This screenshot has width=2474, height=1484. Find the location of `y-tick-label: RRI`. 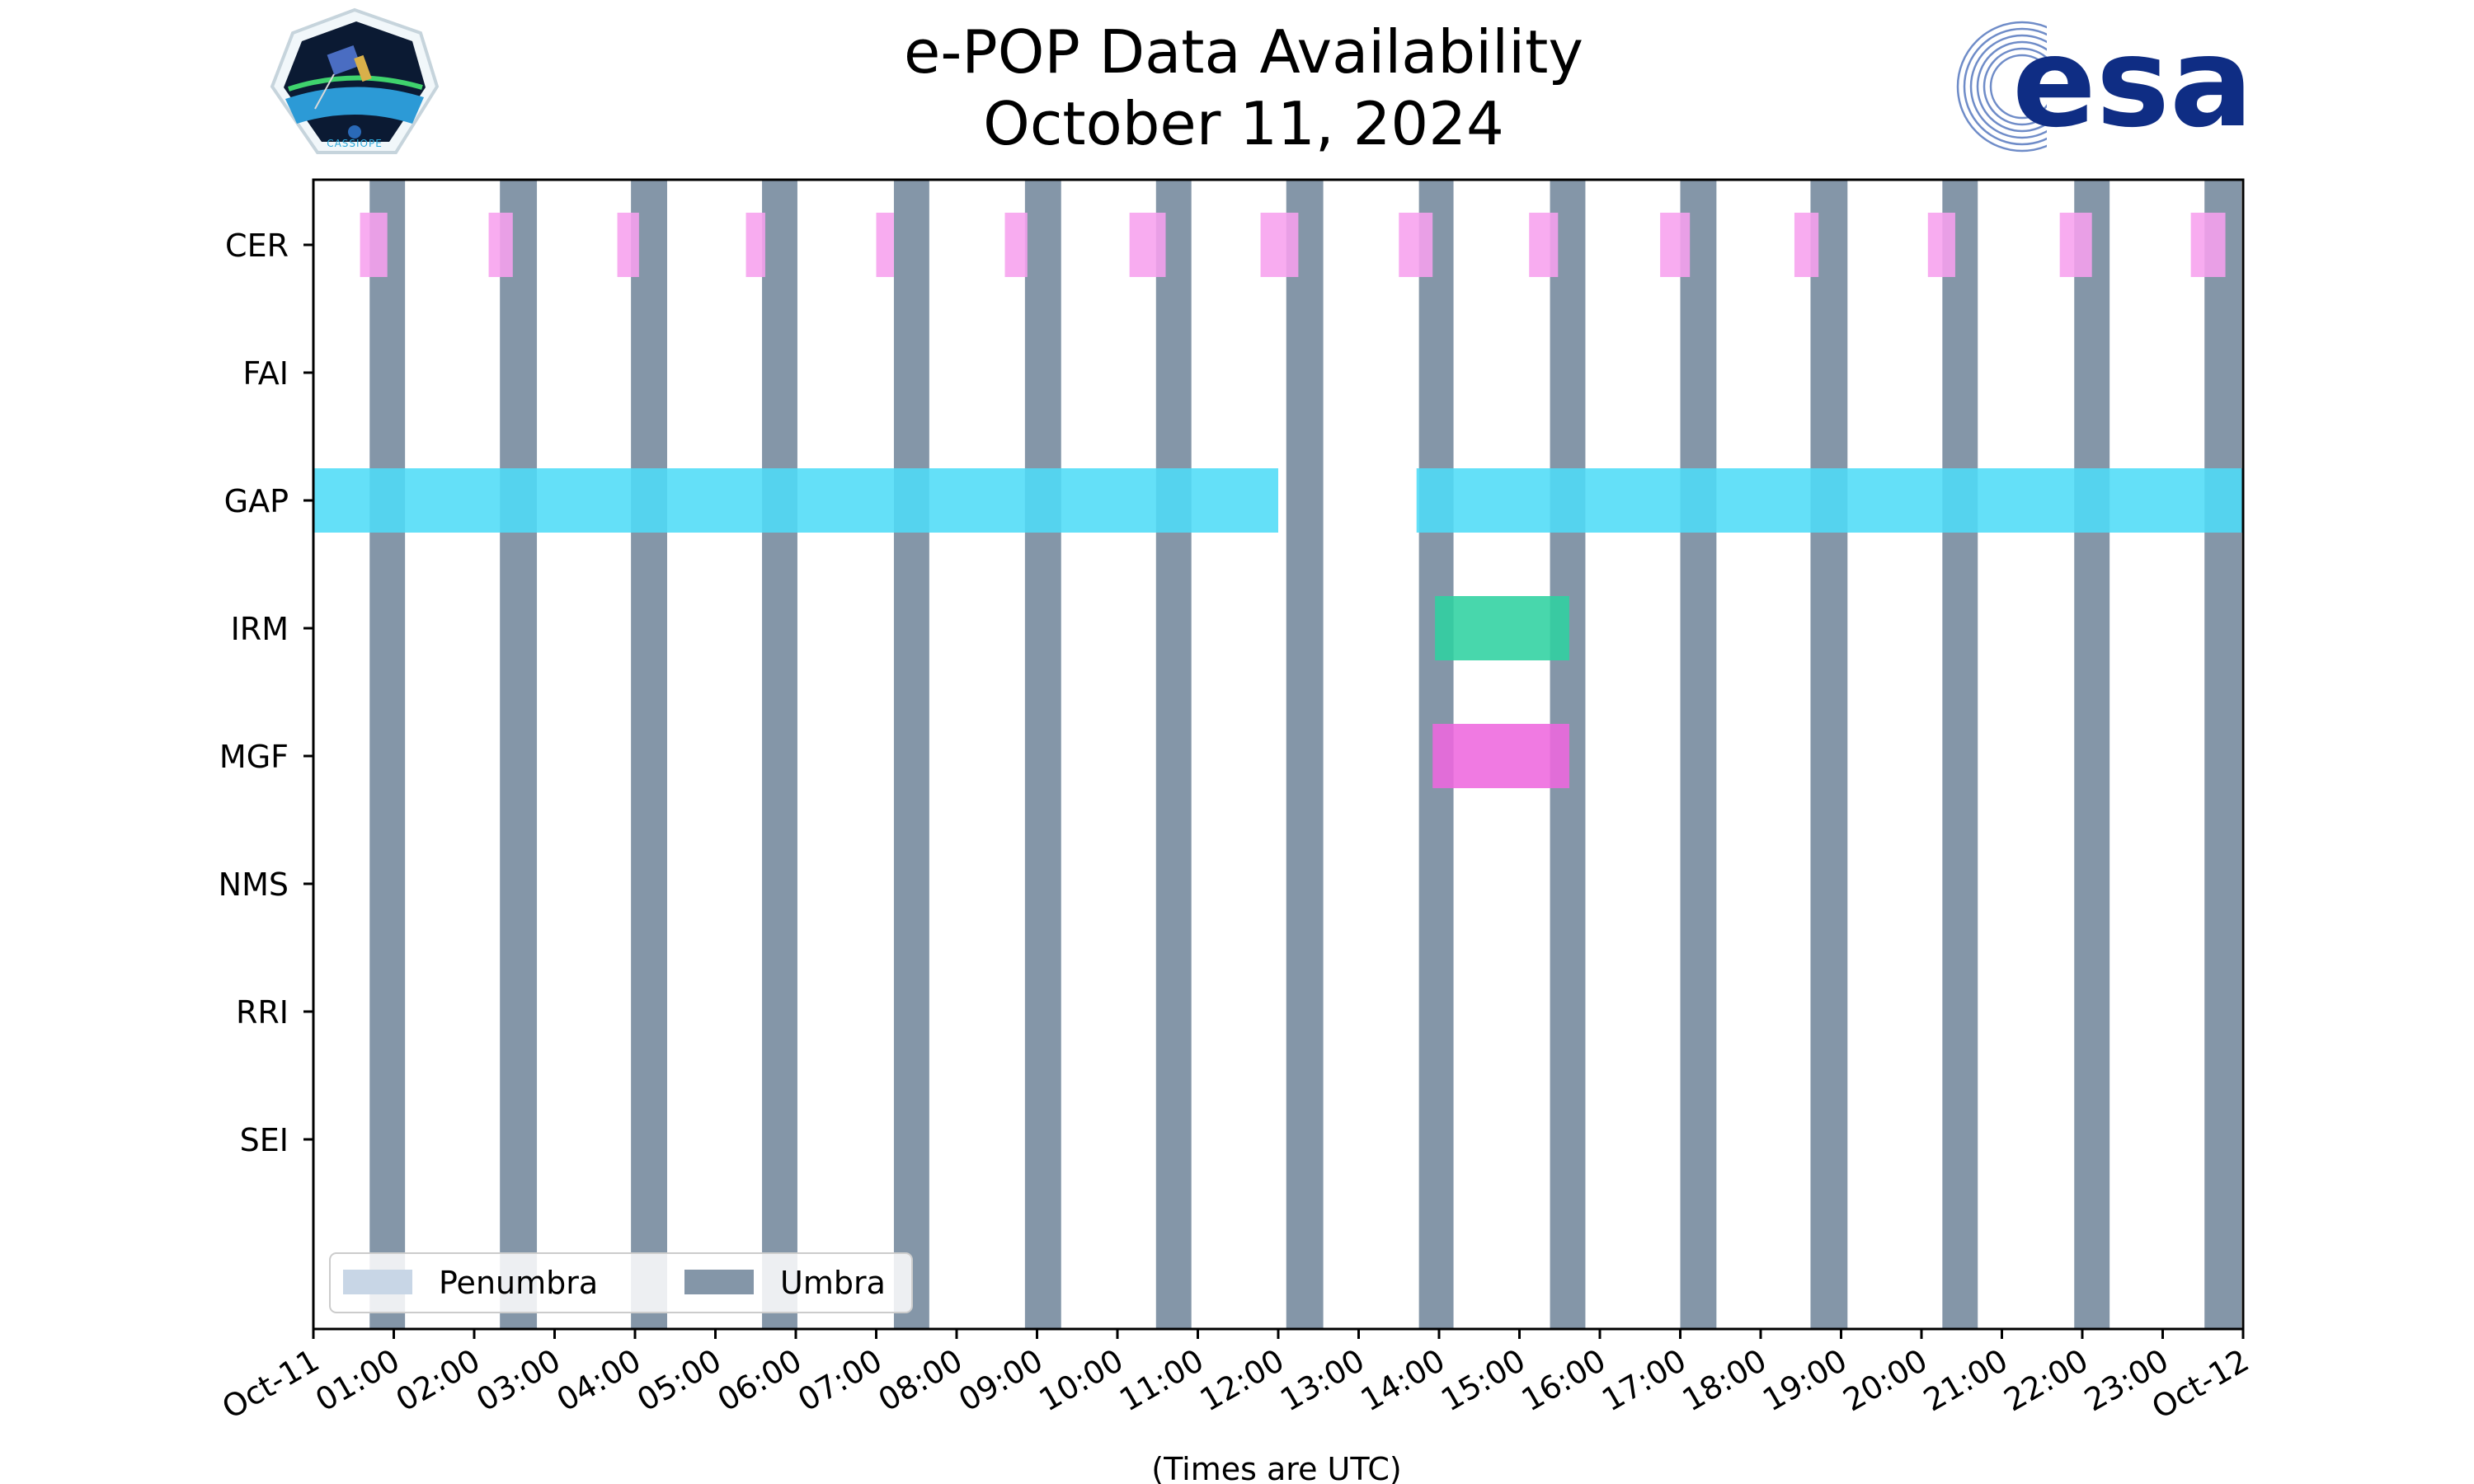

y-tick-label: RRI is located at coordinates (262, 1012).